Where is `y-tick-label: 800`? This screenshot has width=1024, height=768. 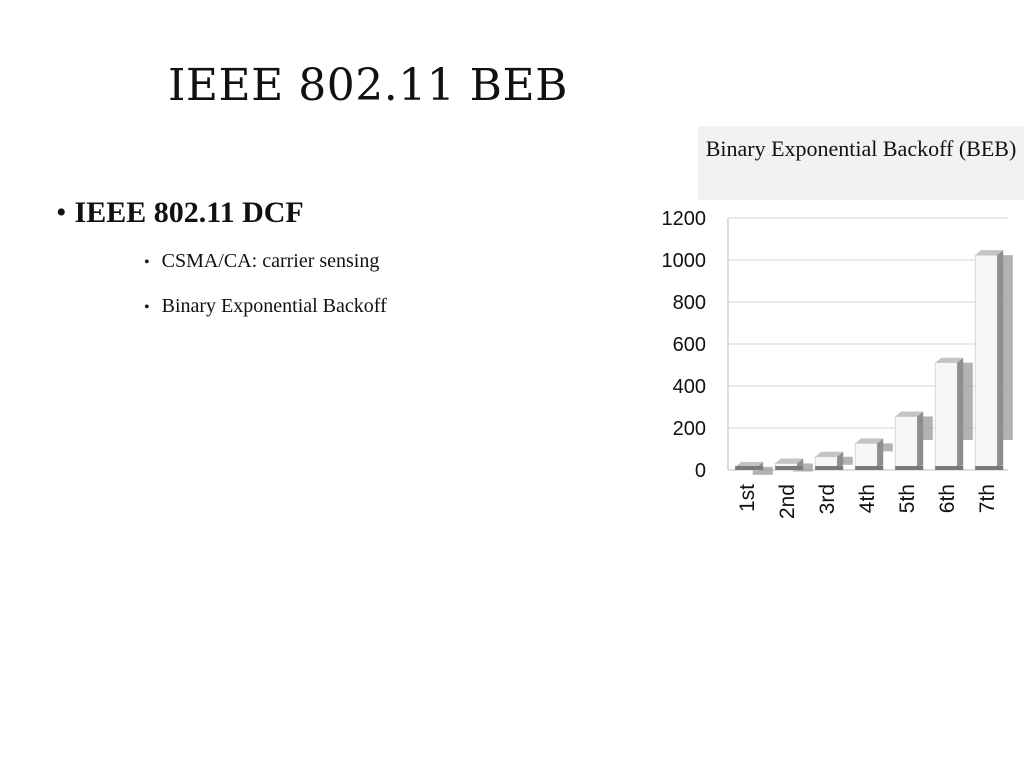
y-tick-label: 800 is located at coordinates (689, 303).